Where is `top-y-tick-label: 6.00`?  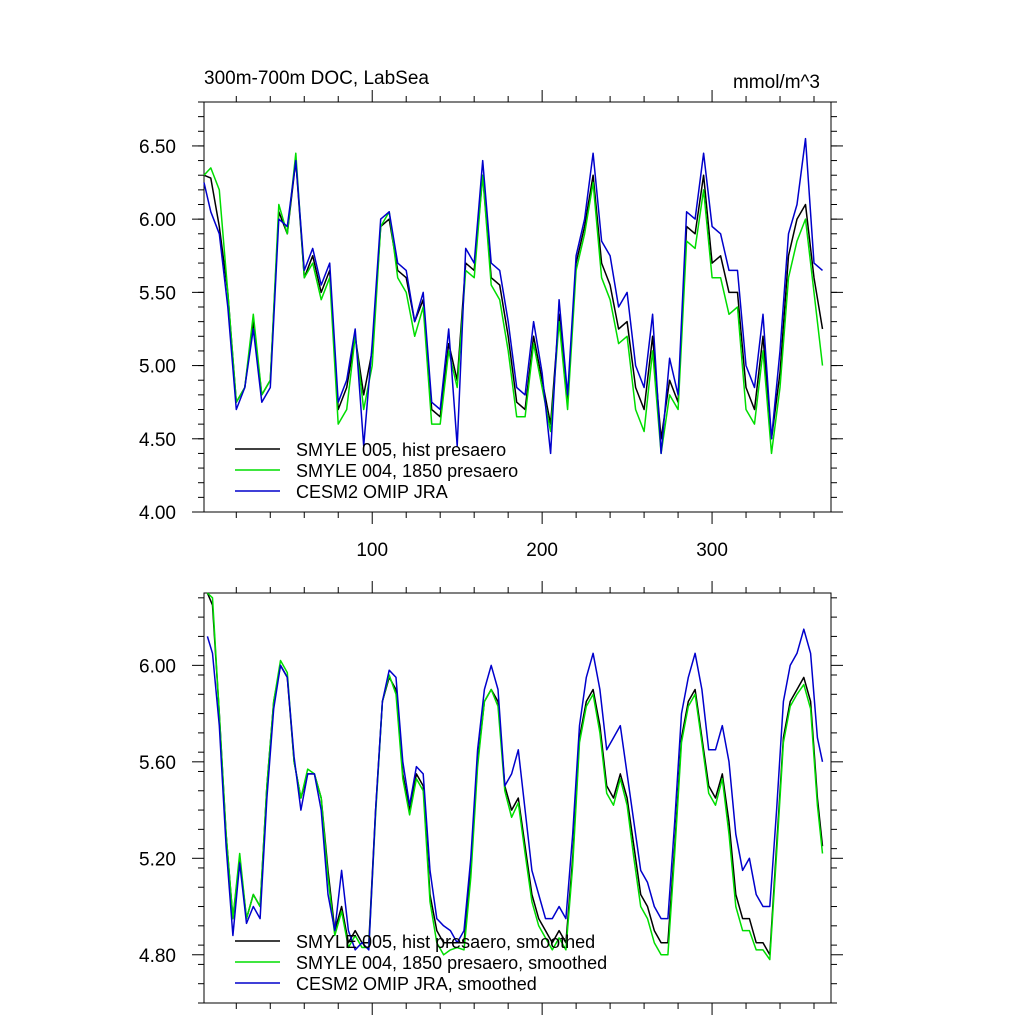 top-y-tick-label: 6.00 is located at coordinates (157, 220).